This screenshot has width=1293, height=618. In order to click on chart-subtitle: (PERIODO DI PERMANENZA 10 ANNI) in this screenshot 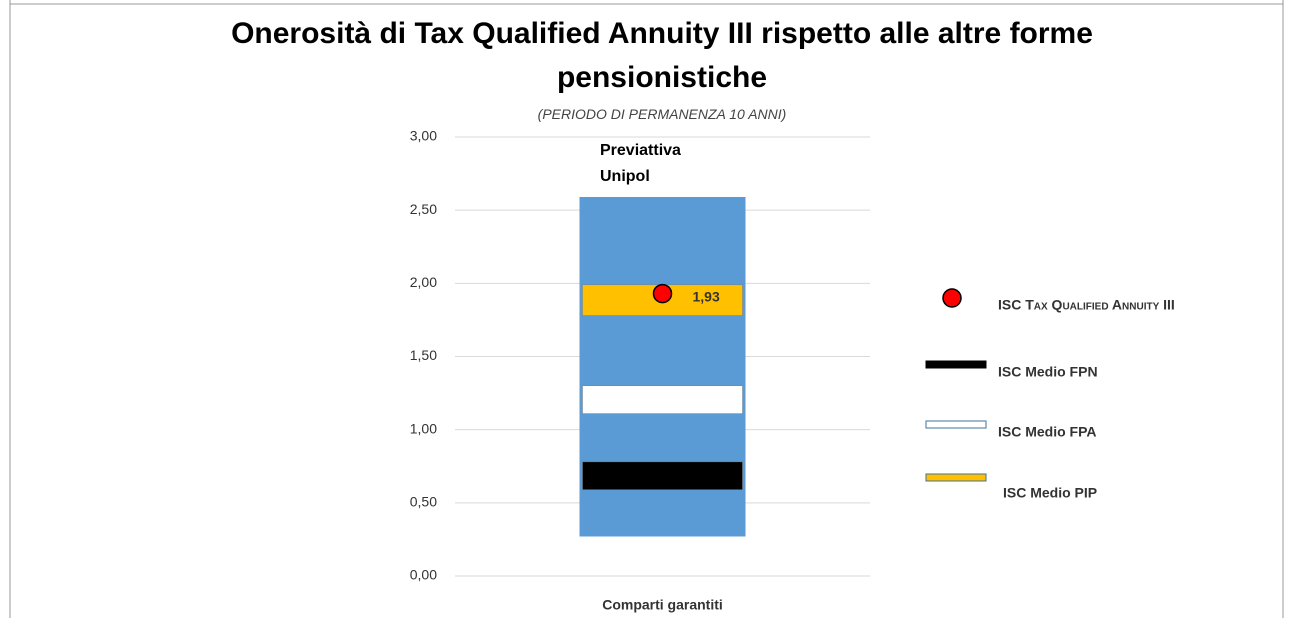, I will do `click(662, 114)`.